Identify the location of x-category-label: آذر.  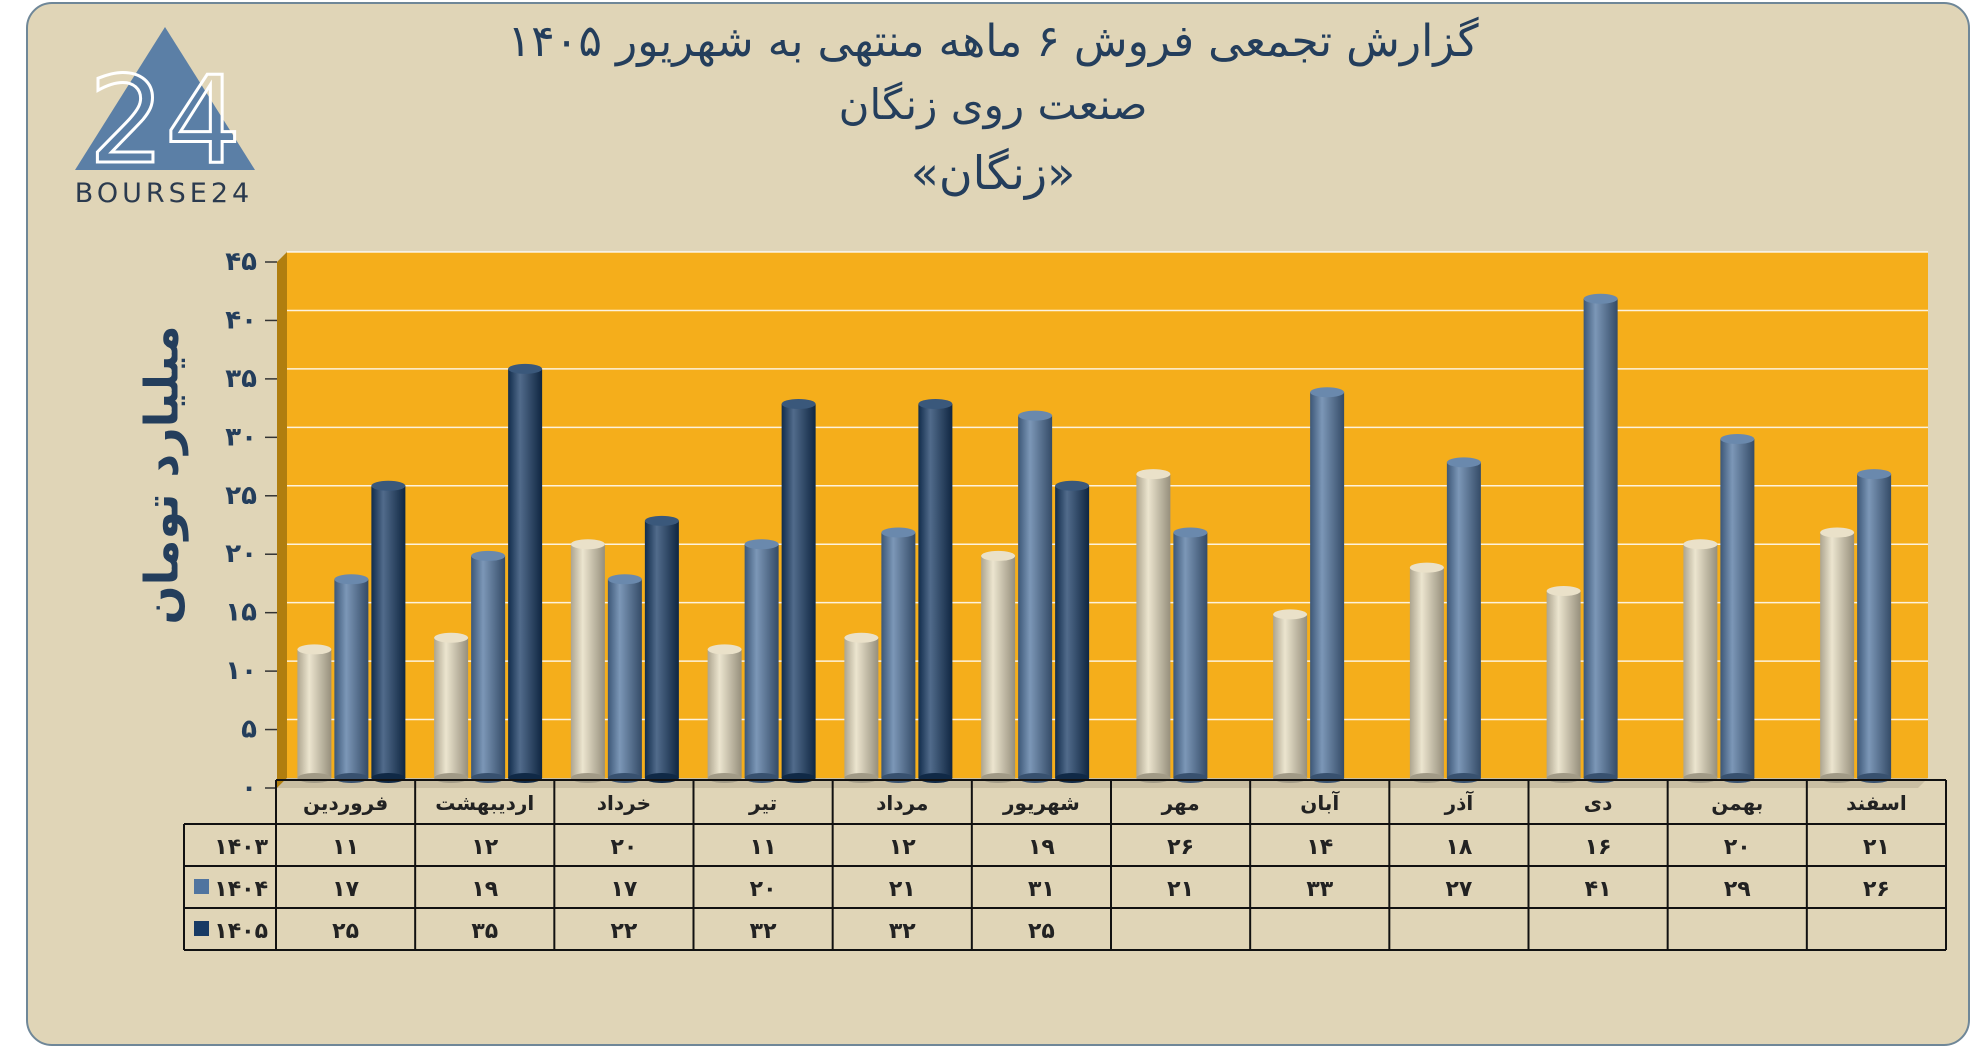
(1459, 802).